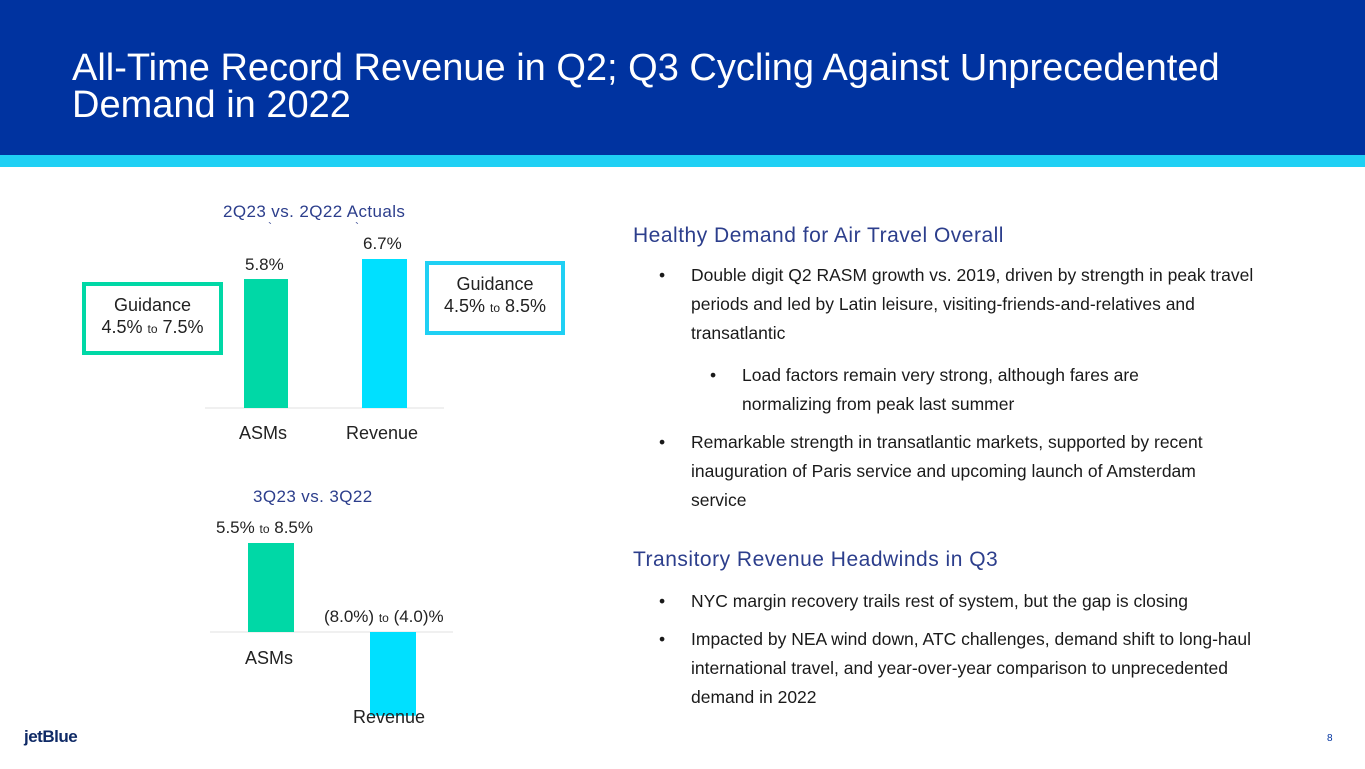 This screenshot has width=1365, height=769. Describe the element at coordinates (313, 496) in the screenshot. I see `chart2-title: 3Q23 vs. 3Q22` at that location.